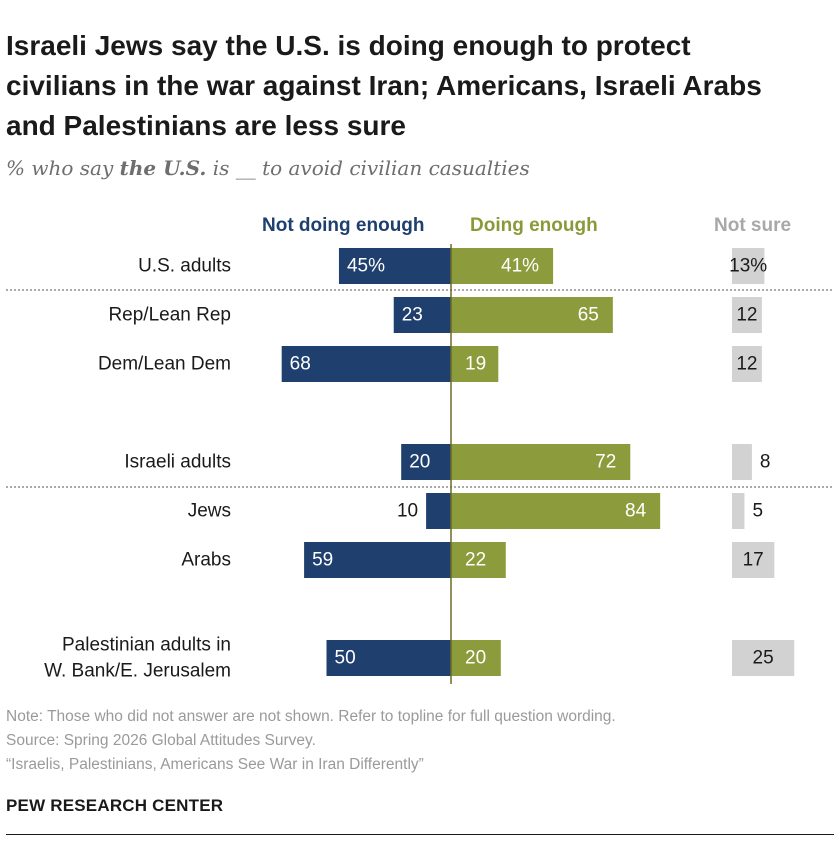  What do you see at coordinates (163, 168) in the screenshot?
I see `subtitle-emphasis: the U.S.` at bounding box center [163, 168].